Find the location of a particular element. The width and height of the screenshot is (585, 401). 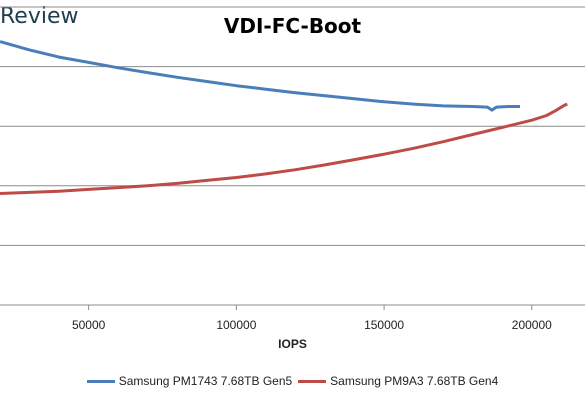

legend-item-pm9a3: Samsung PM9A3 7.68TB Gen4 is located at coordinates (398, 381).